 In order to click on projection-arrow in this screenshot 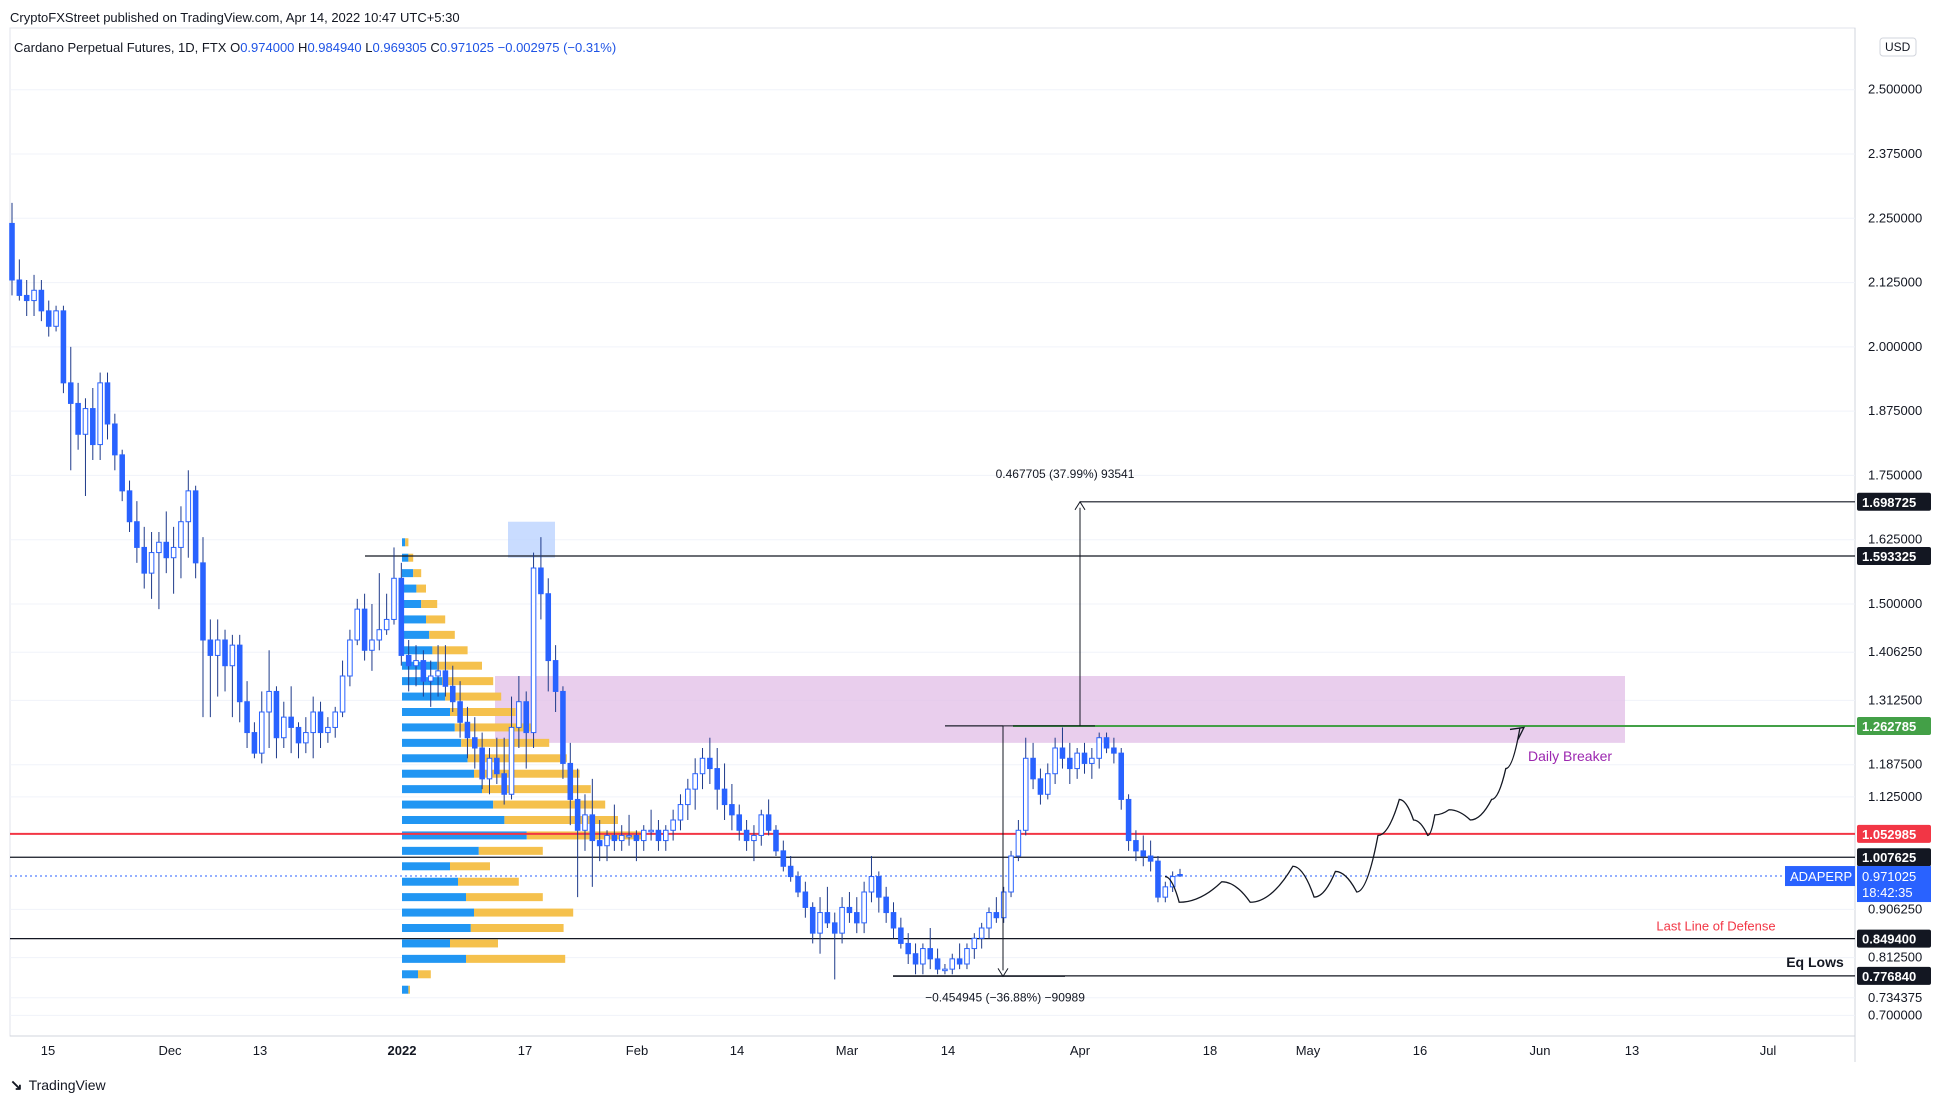, I will do `click(1517, 733)`.